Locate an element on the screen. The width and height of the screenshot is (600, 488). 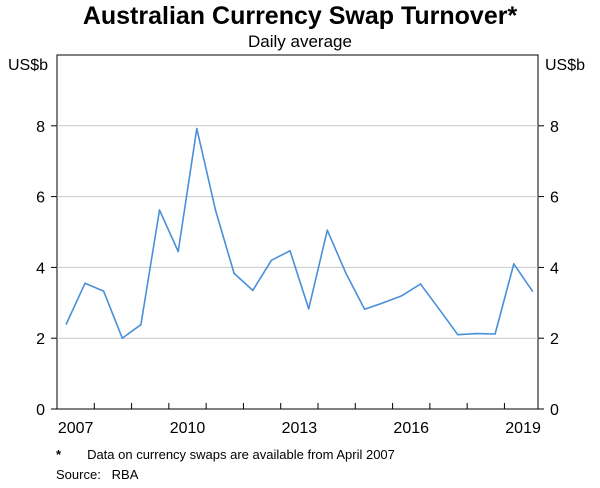
y-tick-label-right: 2 is located at coordinates (554, 339).